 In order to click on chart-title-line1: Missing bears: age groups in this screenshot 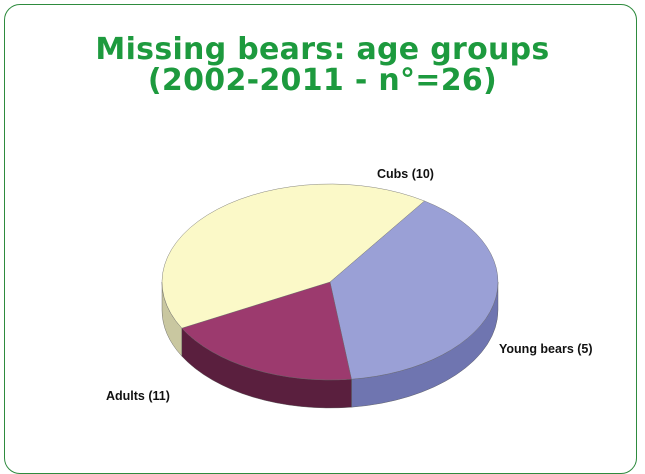, I will do `click(322, 49)`.